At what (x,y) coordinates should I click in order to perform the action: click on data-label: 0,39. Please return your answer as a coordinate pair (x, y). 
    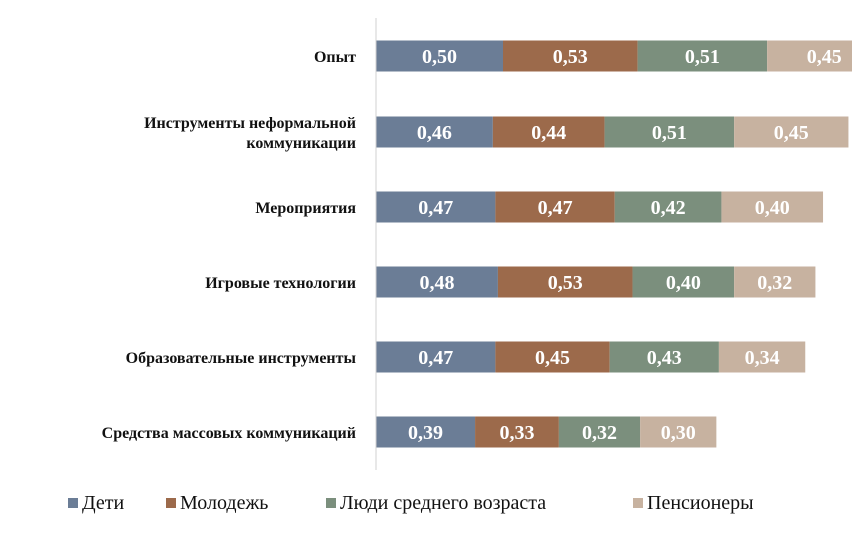
    Looking at the image, I should click on (425, 433).